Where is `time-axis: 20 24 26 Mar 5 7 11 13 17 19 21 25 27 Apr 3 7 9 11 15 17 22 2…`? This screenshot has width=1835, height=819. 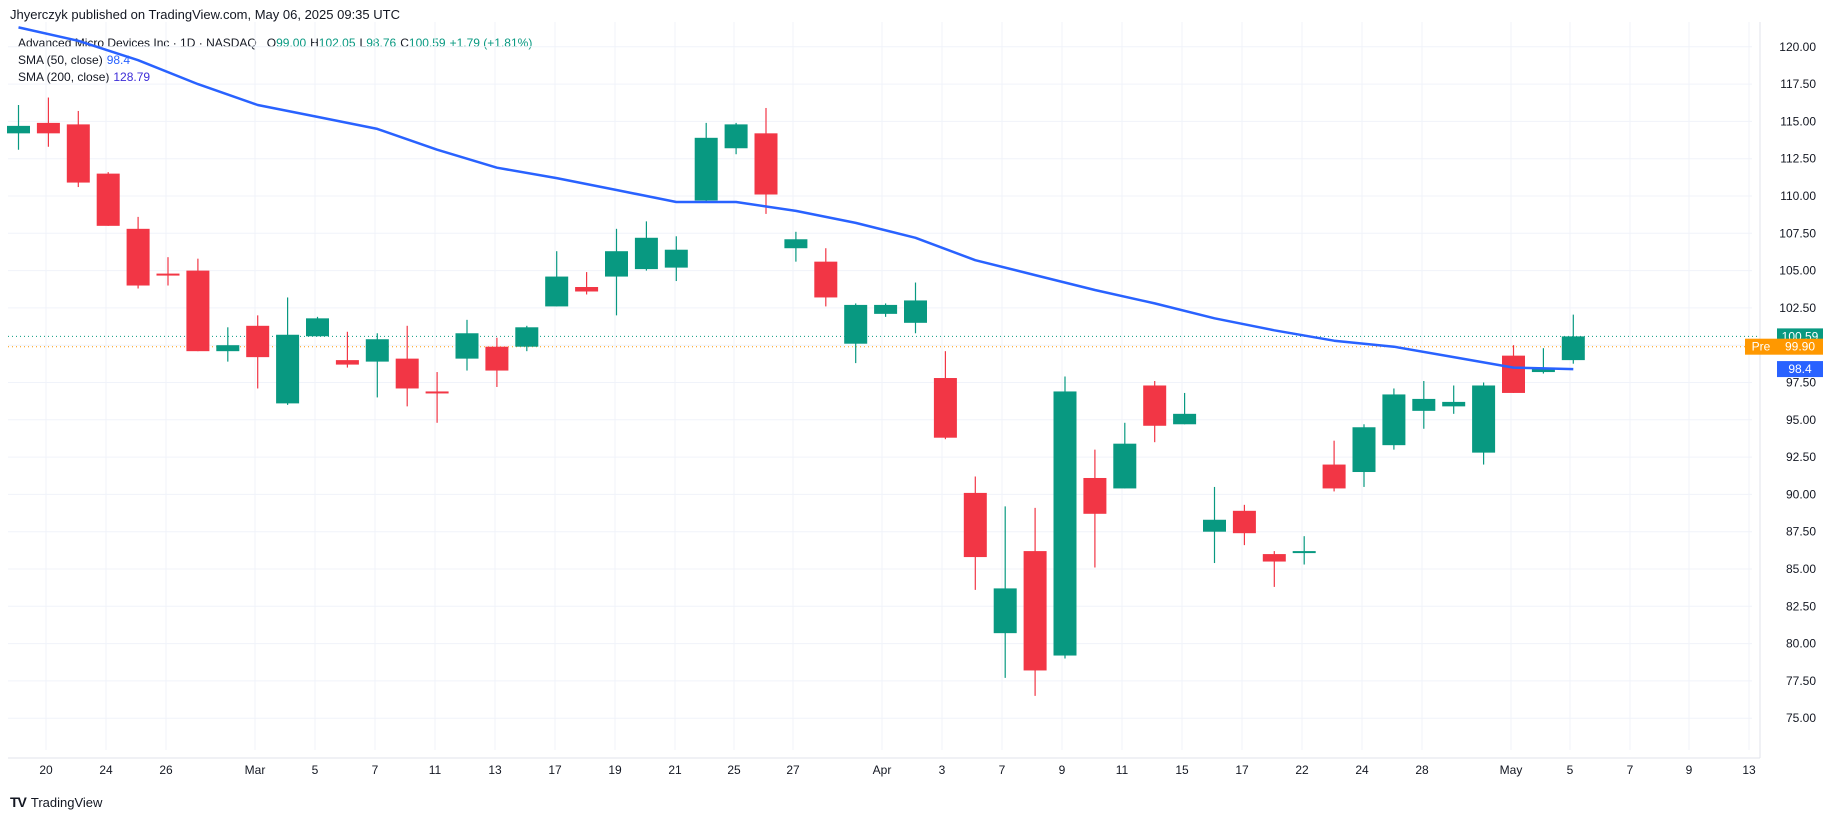 time-axis: 20 24 26 Mar 5 7 11 13 17 19 21 25 27 Apr 3 7 9 11 15 17 22 2… is located at coordinates (897, 770).